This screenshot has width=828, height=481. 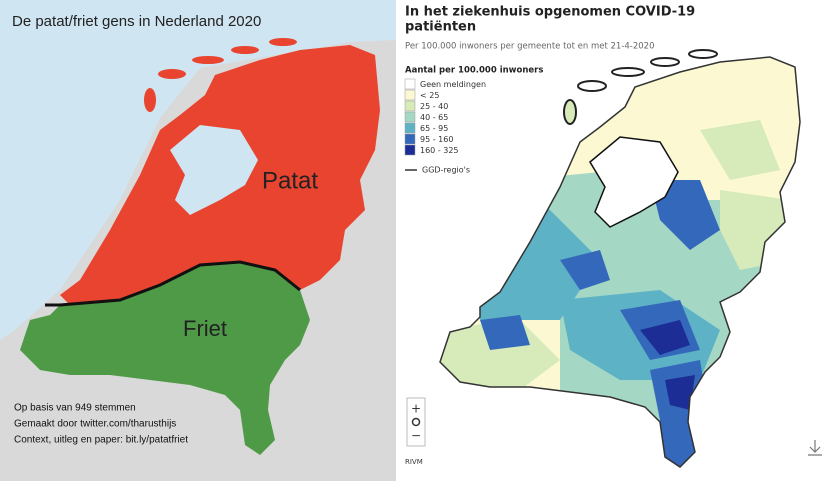 What do you see at coordinates (446, 170) in the screenshot?
I see `legend-label: GGD-regio's` at bounding box center [446, 170].